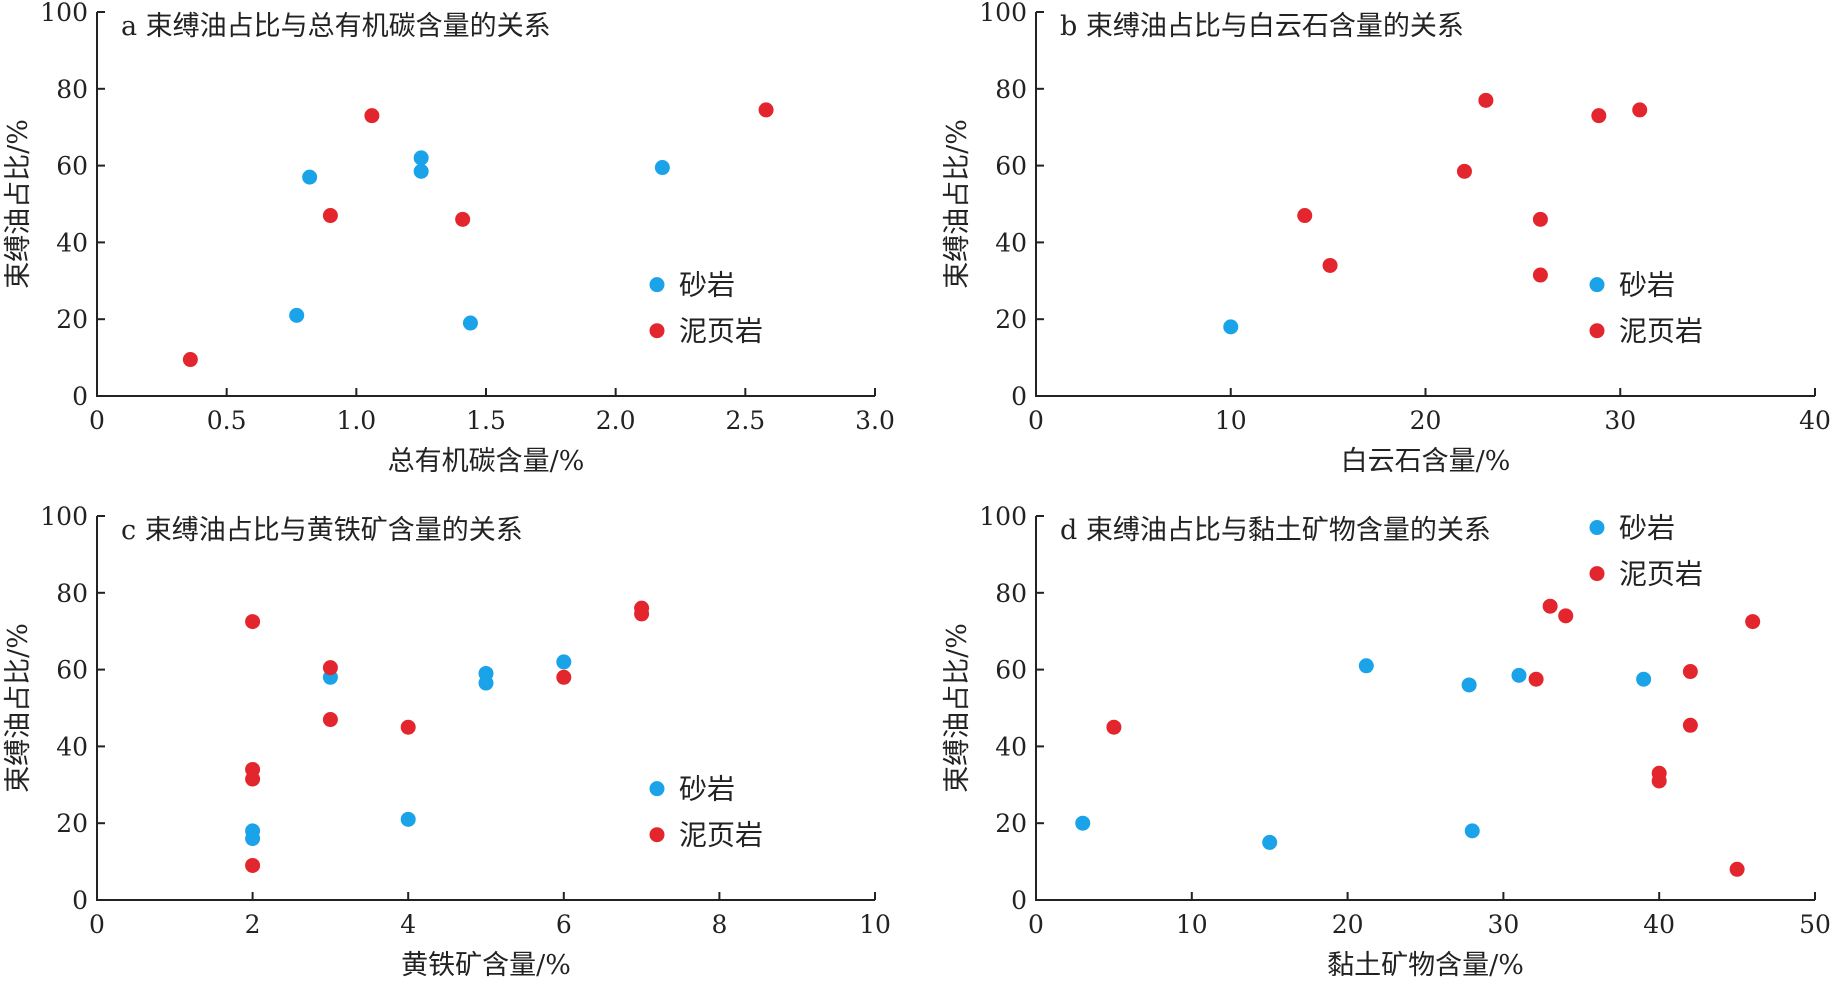 The width and height of the screenshot is (1834, 984). Describe the element at coordinates (1262, 26) in the screenshot. I see `chart-title: b 束缚油占比与白云石含量的关系` at that location.